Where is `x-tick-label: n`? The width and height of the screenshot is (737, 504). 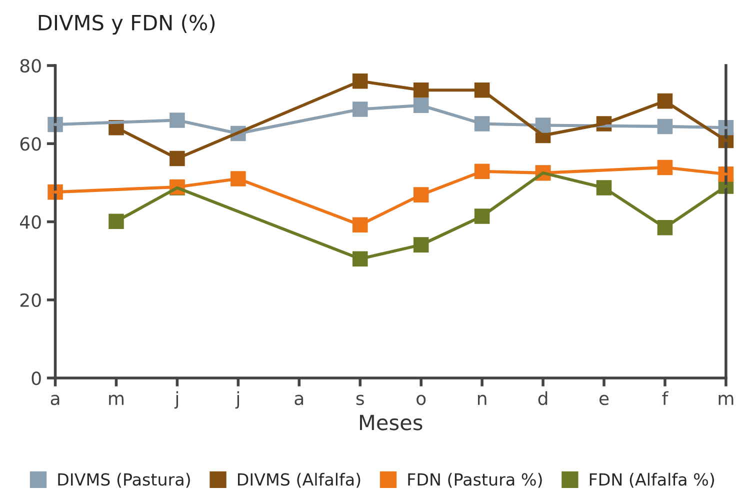 x-tick-label: n is located at coordinates (482, 399).